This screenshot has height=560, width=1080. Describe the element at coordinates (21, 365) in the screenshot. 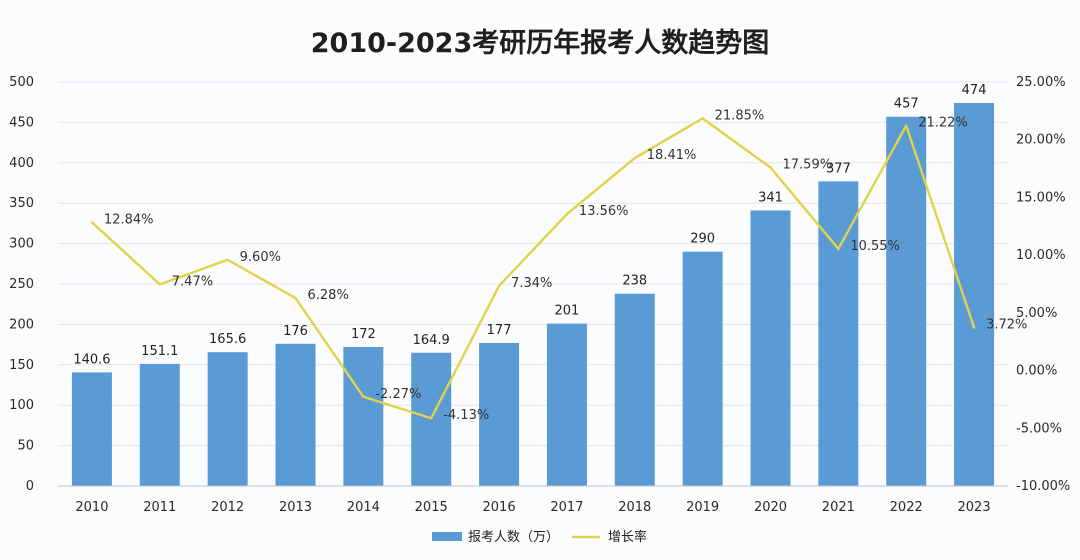

I see `left-tick-label: 150` at that location.